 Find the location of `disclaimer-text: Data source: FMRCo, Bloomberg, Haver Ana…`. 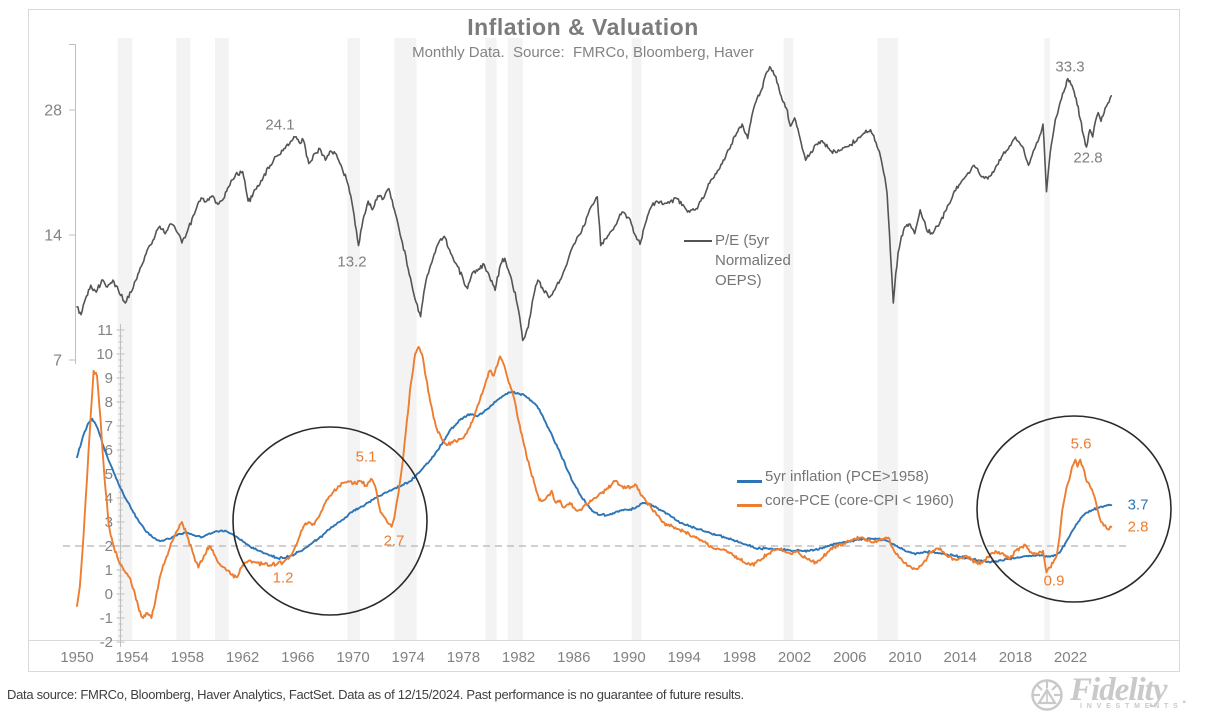

disclaimer-text: Data source: FMRCo, Bloomberg, Haver Ana… is located at coordinates (375, 694).